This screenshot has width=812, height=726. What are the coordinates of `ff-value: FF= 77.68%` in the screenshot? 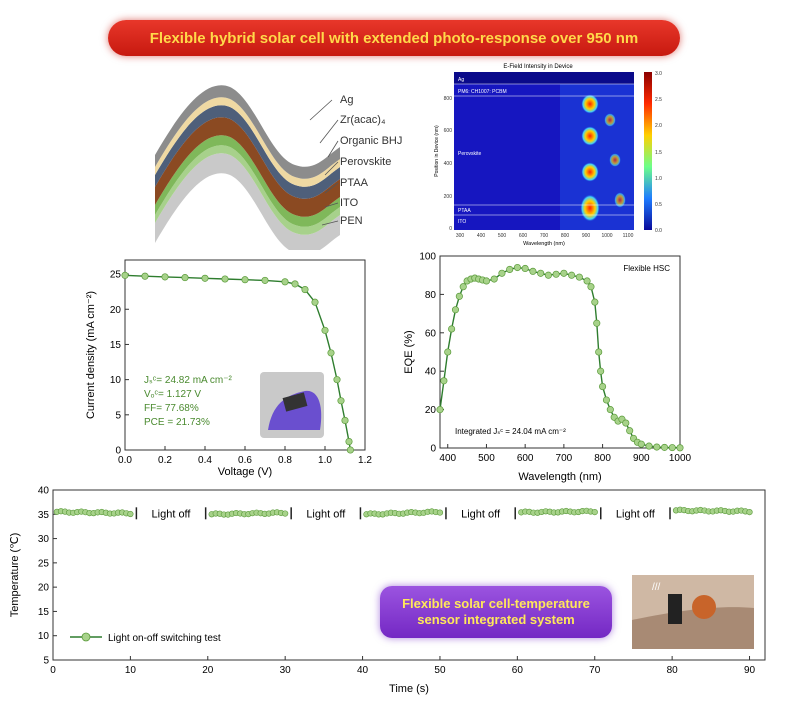 It's located at (171, 408).